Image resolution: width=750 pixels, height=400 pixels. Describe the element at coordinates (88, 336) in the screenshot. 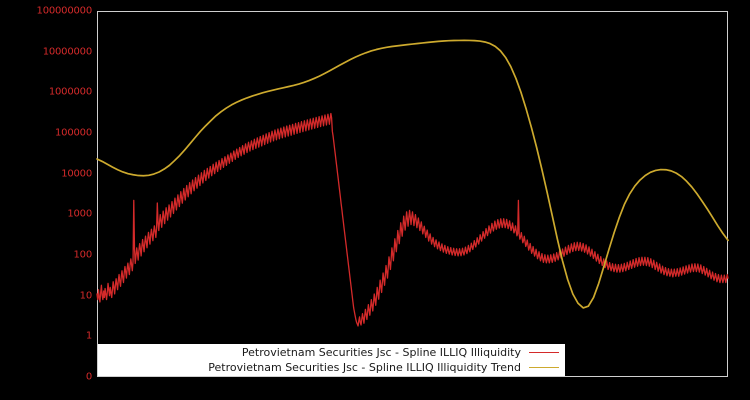

I see `y-tick-label: 1` at that location.